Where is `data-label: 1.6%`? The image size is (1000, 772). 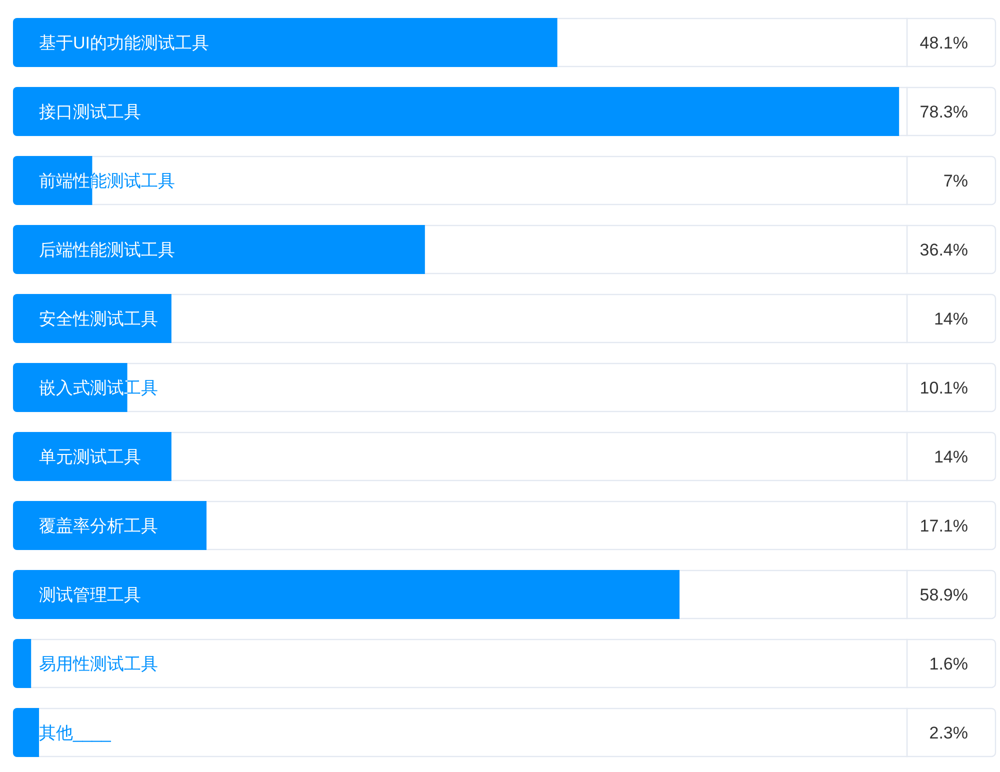
data-label: 1.6% is located at coordinates (948, 664).